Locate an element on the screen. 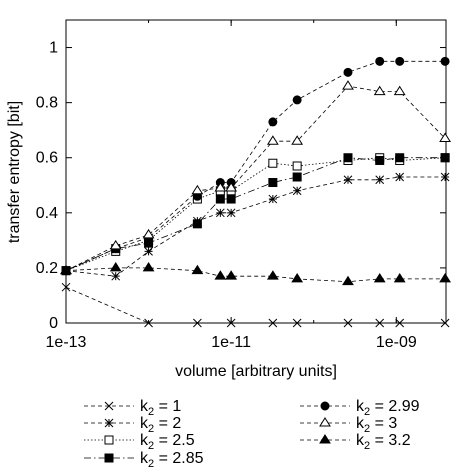 This screenshot has height=474, width=474. y-axis-label: transfer entropy [bit] is located at coordinates (14, 172).